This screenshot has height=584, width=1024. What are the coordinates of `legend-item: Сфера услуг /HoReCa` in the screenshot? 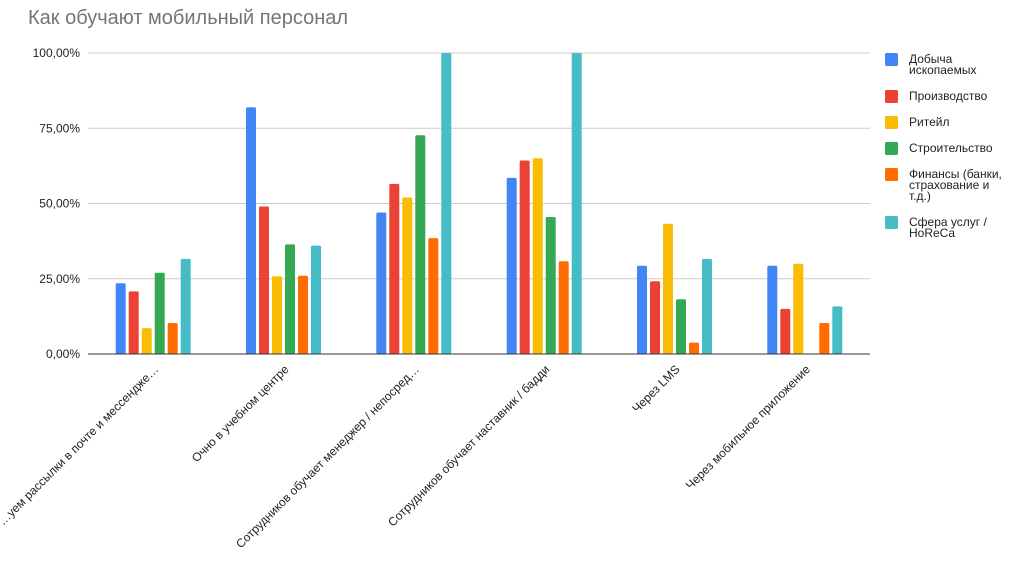 It's located at (936, 227).